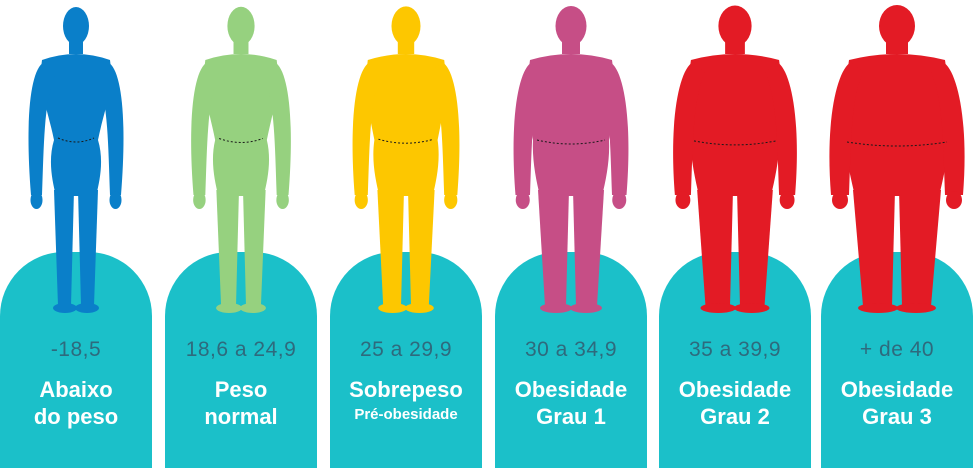  I want to click on category-line1: Abaixo, so click(76, 389).